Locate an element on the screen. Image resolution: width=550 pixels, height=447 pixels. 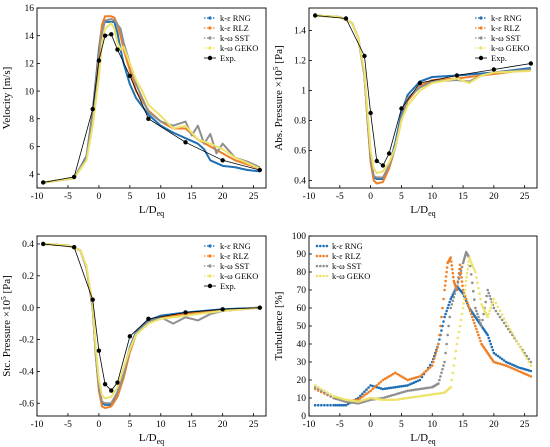
y-tick-label: 0.4 is located at coordinates (300, 182).